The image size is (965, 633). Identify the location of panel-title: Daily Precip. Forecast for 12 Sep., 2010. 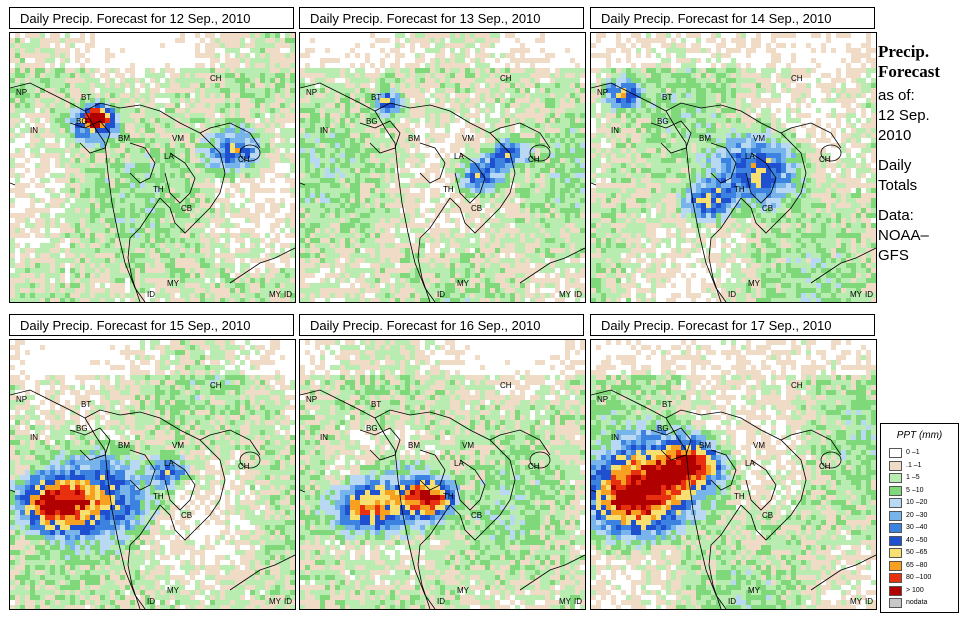
(151, 18).